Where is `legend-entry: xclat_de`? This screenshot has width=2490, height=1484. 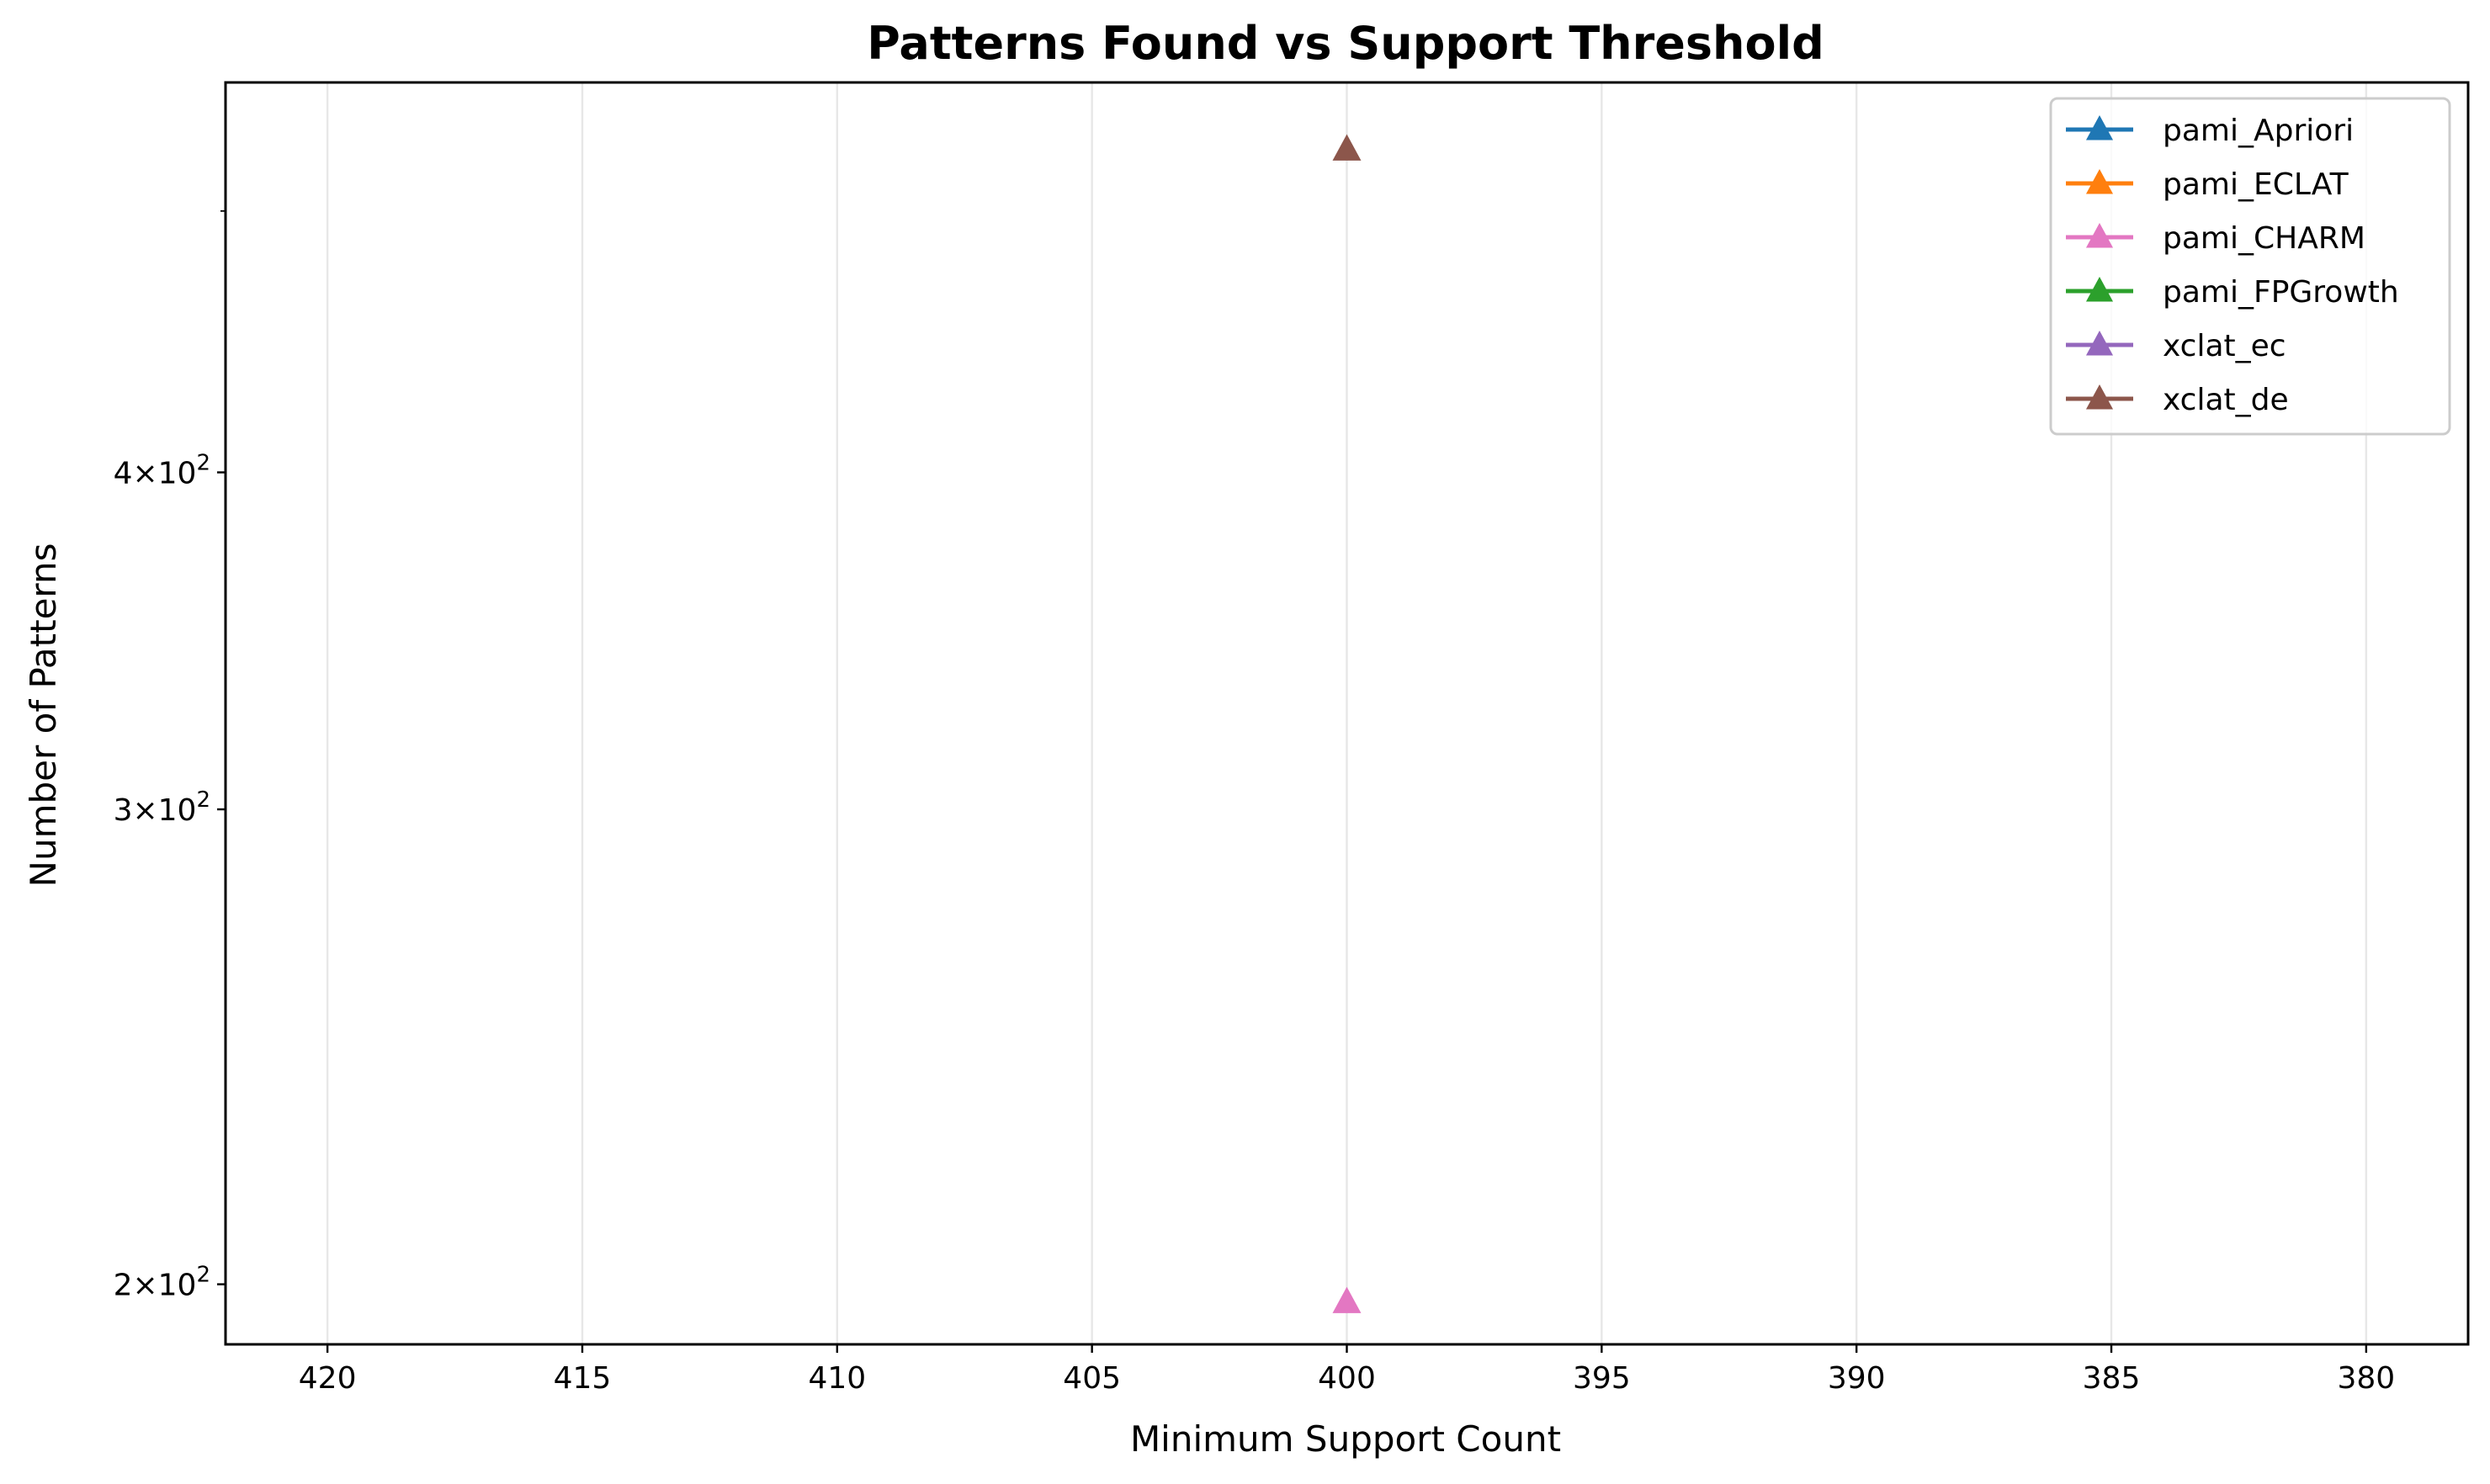
legend-entry: xclat_de is located at coordinates (2178, 400).